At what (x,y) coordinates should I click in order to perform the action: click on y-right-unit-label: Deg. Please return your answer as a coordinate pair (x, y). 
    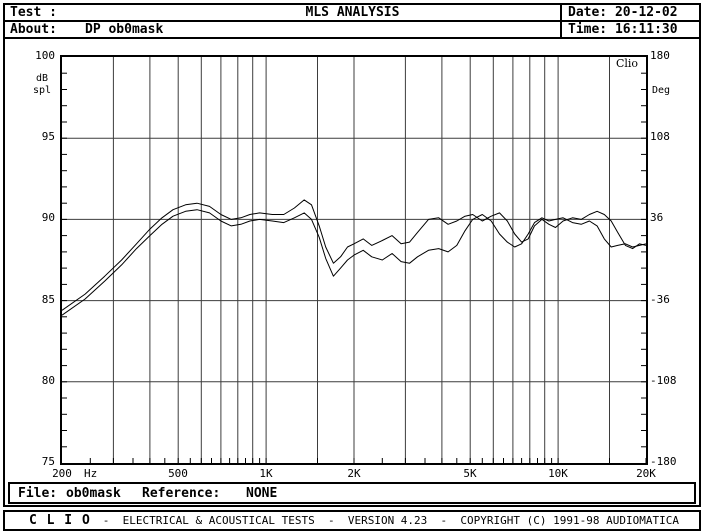
    Looking at the image, I should click on (661, 90).